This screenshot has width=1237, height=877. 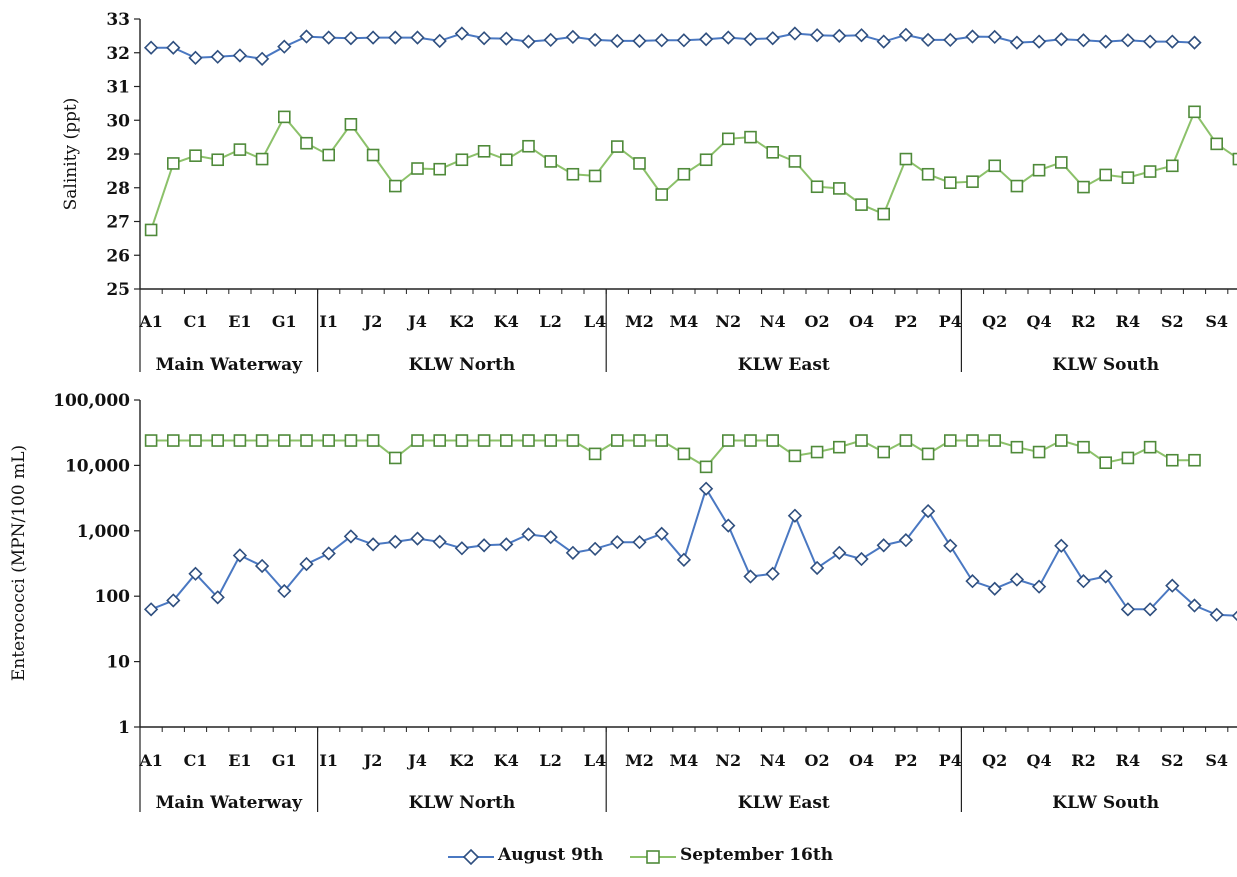 I want to click on x-tick-label: S2, so click(x=1172, y=760).